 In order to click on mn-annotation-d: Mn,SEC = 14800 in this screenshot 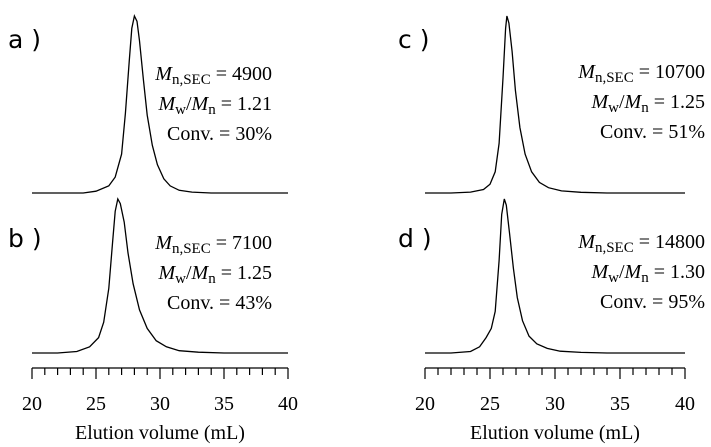, I will do `click(641, 243)`.